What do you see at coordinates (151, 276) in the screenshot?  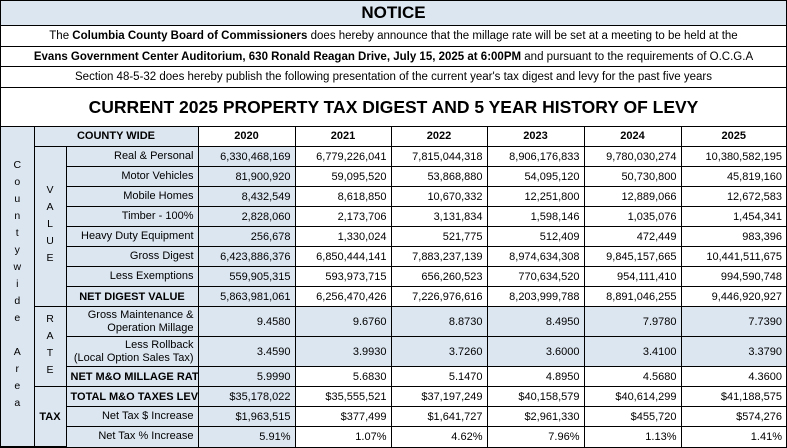 I see `label-line: Less Exemptions` at bounding box center [151, 276].